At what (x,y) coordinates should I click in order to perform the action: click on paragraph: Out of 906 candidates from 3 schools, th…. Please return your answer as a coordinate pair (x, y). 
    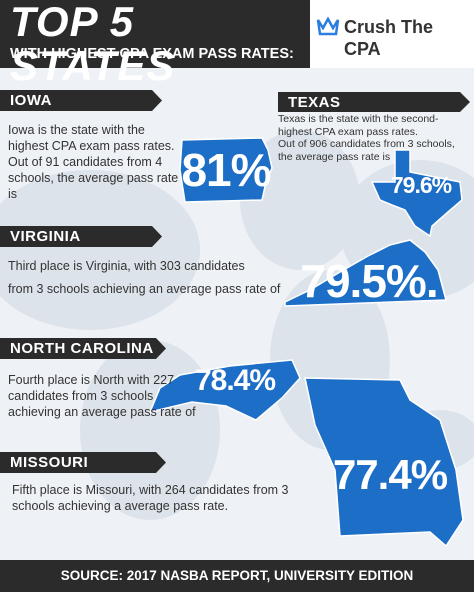
    Looking at the image, I should click on (366, 150).